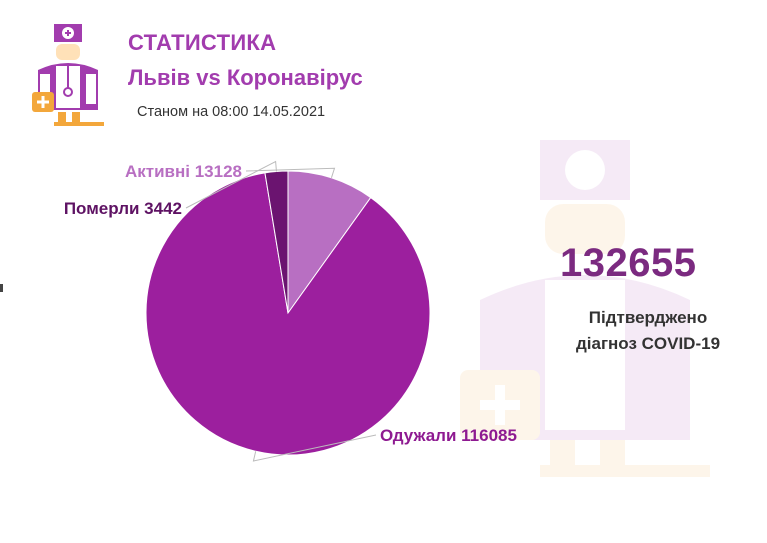 Image resolution: width=767 pixels, height=543 pixels. I want to click on pie-slice-active, so click(329, 242).